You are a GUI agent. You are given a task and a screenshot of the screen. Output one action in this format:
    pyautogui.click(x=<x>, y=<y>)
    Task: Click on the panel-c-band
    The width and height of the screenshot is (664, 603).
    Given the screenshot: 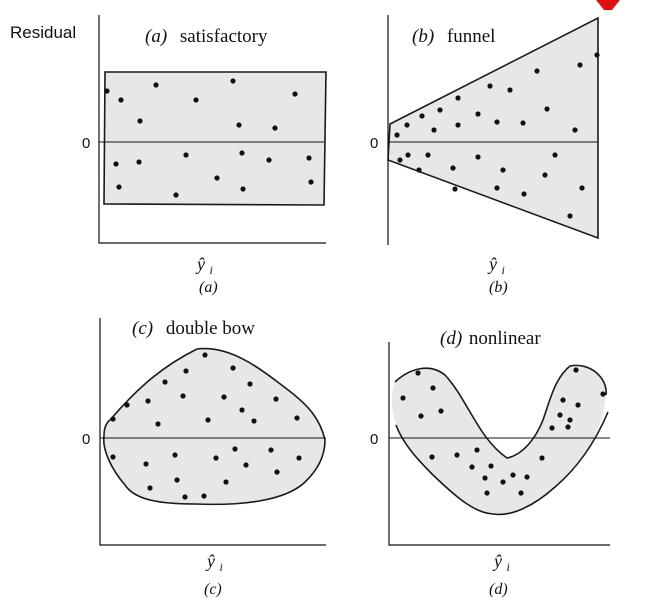 What is the action you would take?
    pyautogui.click(x=214, y=426)
    